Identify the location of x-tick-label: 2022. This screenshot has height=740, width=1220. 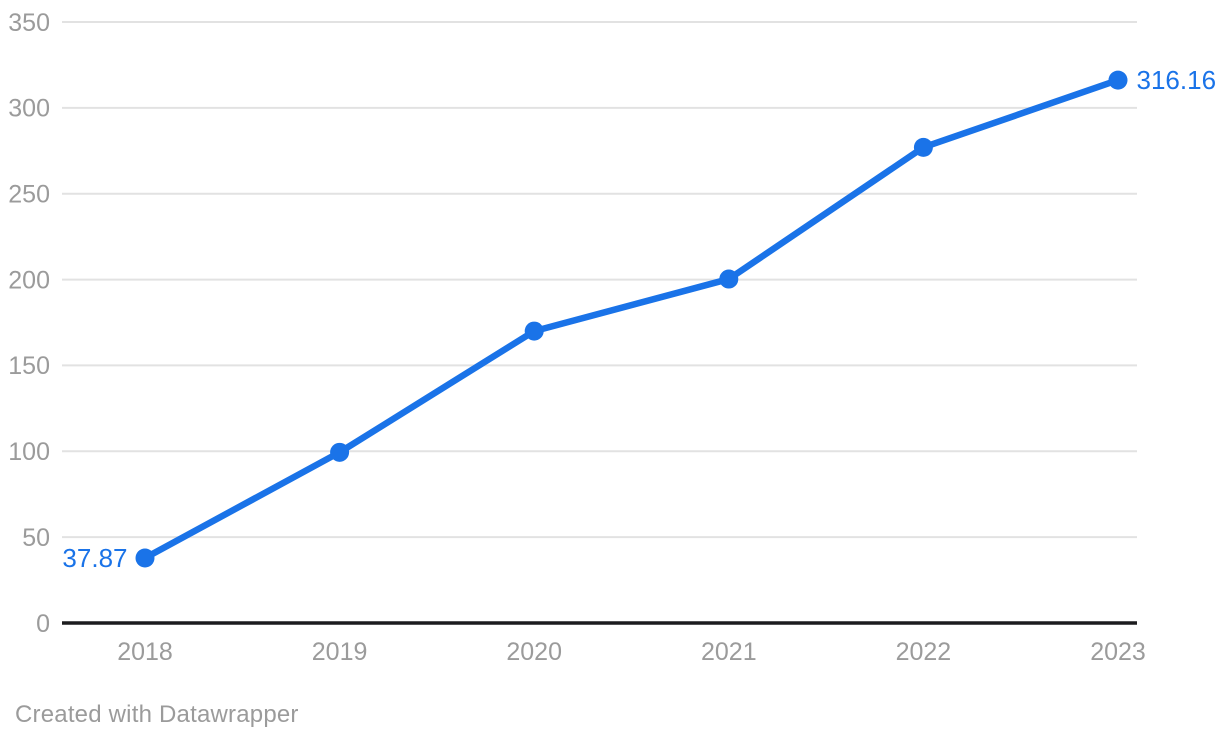
(924, 652).